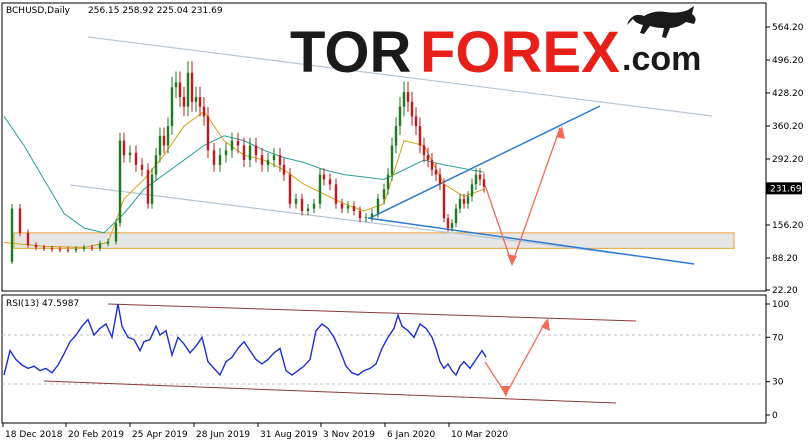  What do you see at coordinates (42, 304) in the screenshot?
I see `rsi-title: RSI(13) 47.5987` at bounding box center [42, 304].